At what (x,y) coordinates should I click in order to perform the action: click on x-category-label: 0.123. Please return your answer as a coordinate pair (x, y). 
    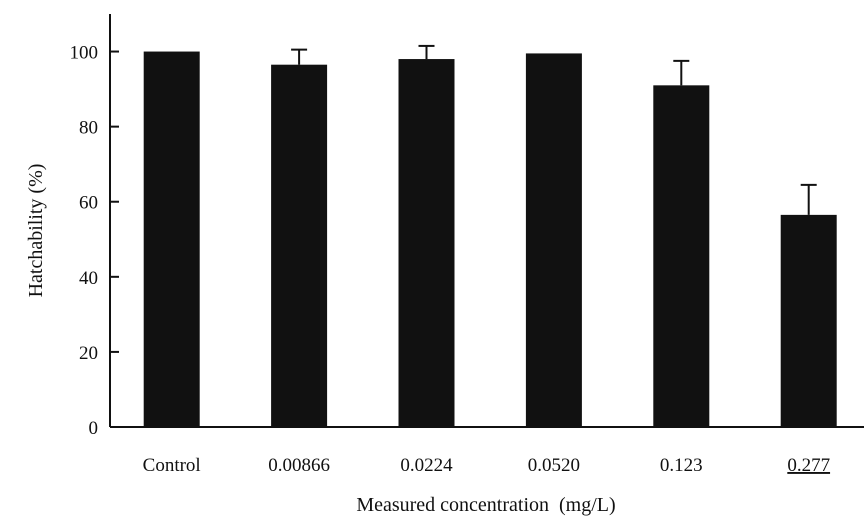
    Looking at the image, I should click on (681, 465).